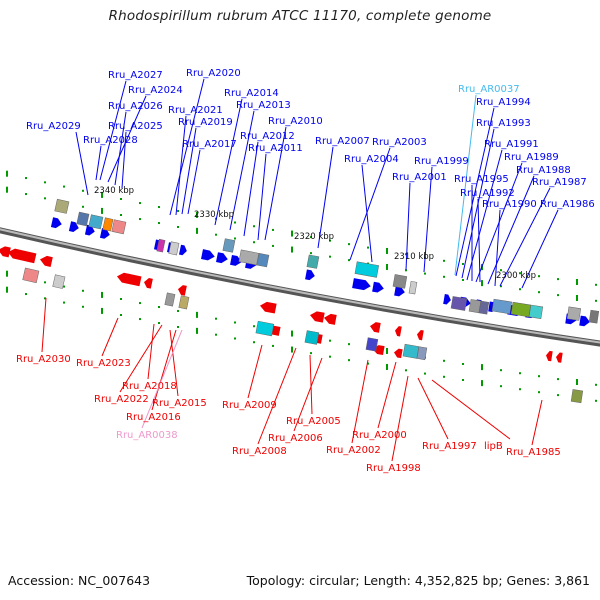 This screenshot has width=600, height=600. I want to click on gene-label: Rru_A2013, so click(263, 105).